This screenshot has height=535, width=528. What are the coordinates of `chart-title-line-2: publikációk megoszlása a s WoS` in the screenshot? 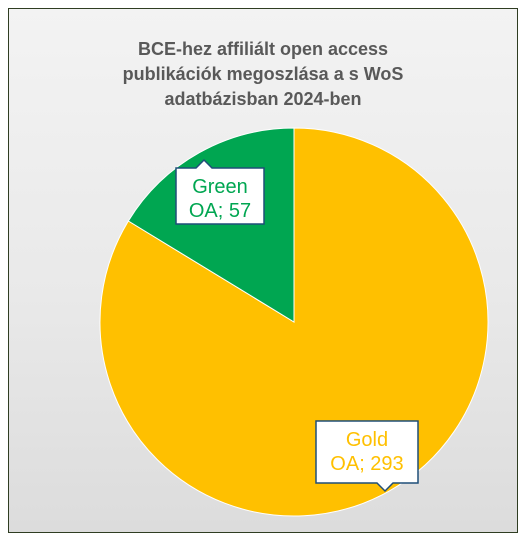 It's located at (263, 74).